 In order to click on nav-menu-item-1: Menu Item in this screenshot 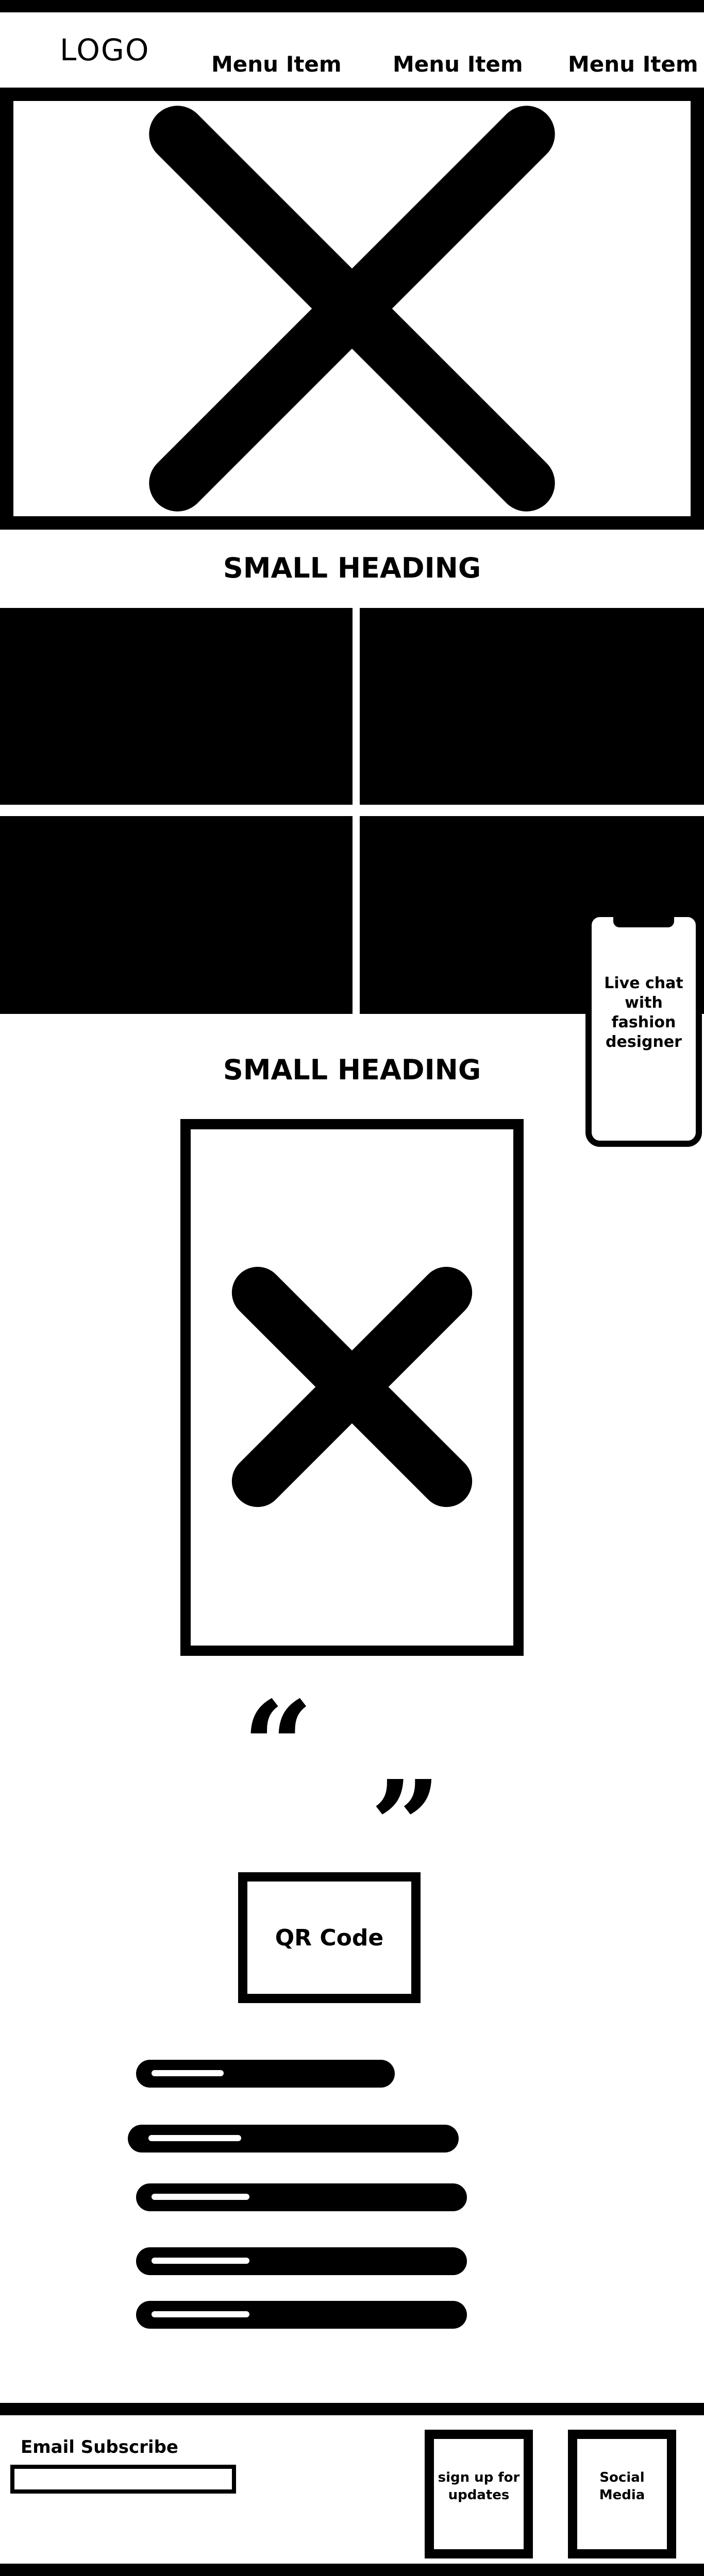, I will do `click(276, 64)`.